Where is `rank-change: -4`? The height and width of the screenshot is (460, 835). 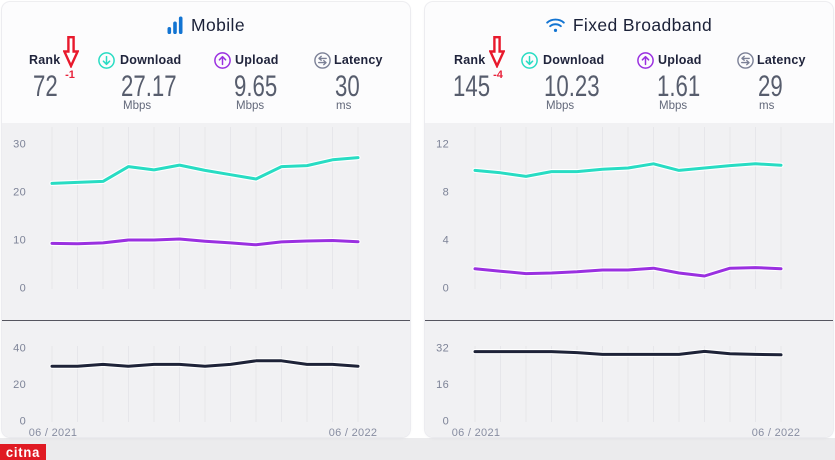
rank-change: -4 is located at coordinates (498, 75).